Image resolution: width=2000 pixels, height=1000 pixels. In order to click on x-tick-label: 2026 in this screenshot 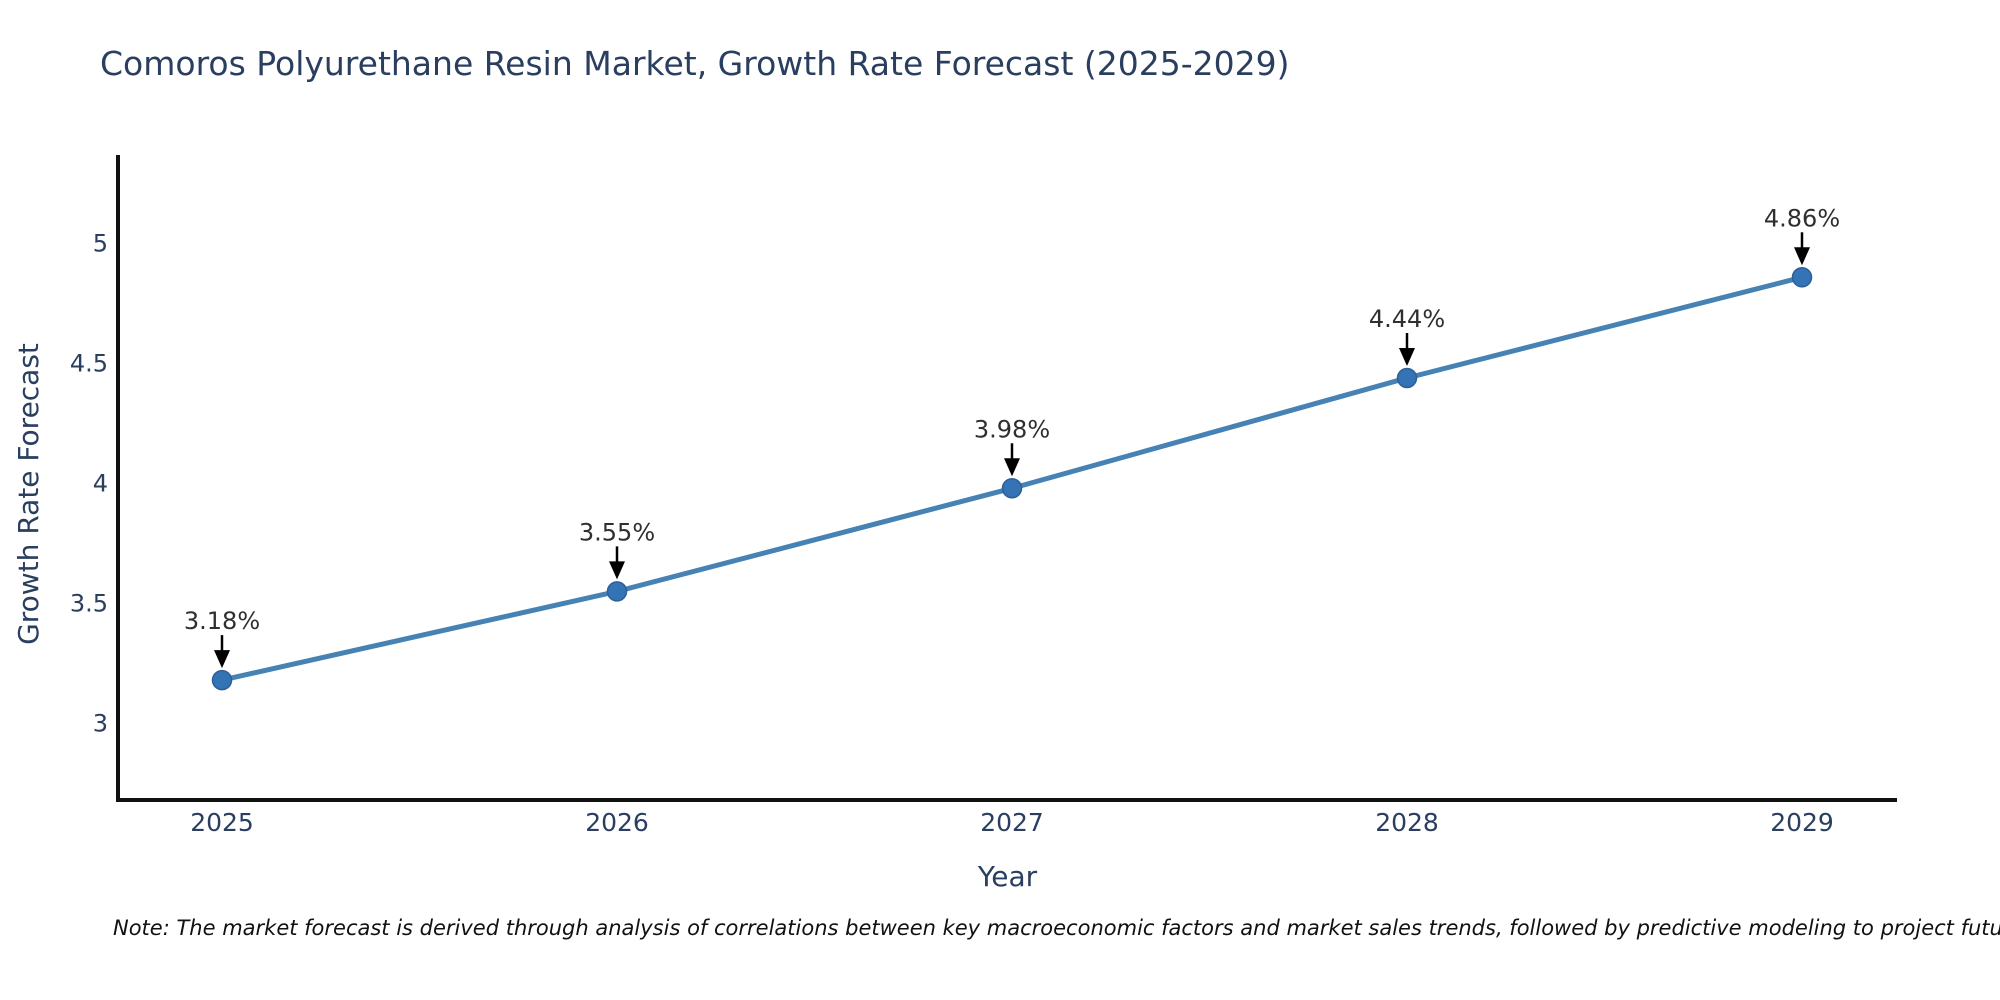, I will do `click(617, 822)`.